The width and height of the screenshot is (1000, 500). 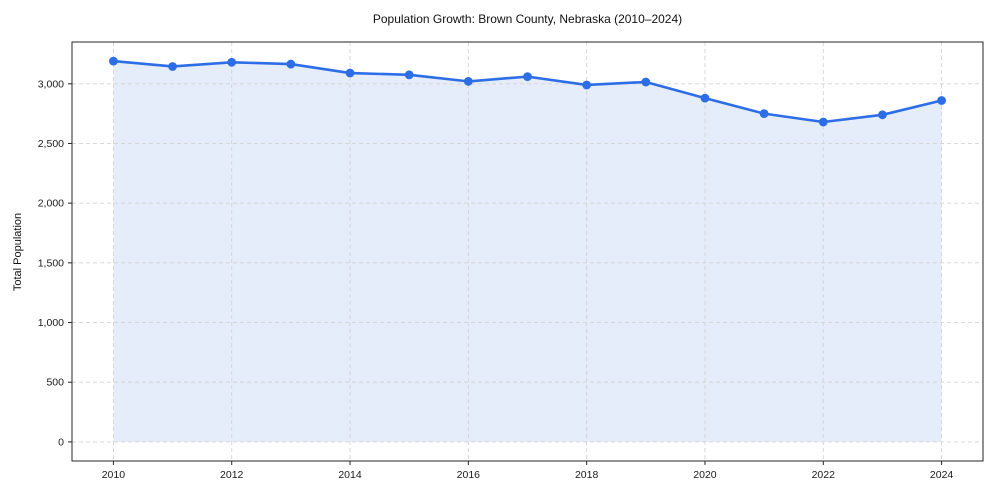 What do you see at coordinates (705, 98) in the screenshot?
I see `data-point-2020` at bounding box center [705, 98].